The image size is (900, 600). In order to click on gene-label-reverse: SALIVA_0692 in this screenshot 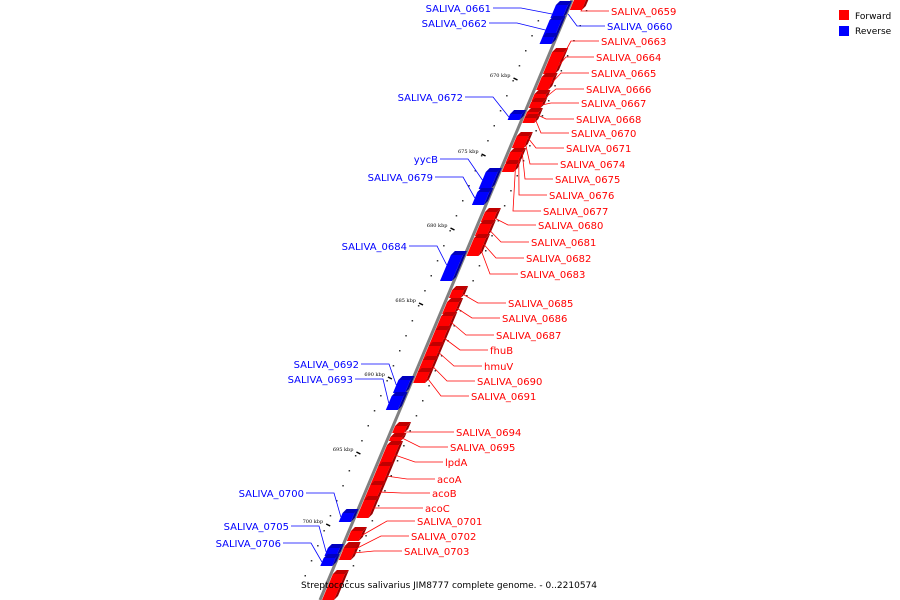, I will do `click(326, 365)`.